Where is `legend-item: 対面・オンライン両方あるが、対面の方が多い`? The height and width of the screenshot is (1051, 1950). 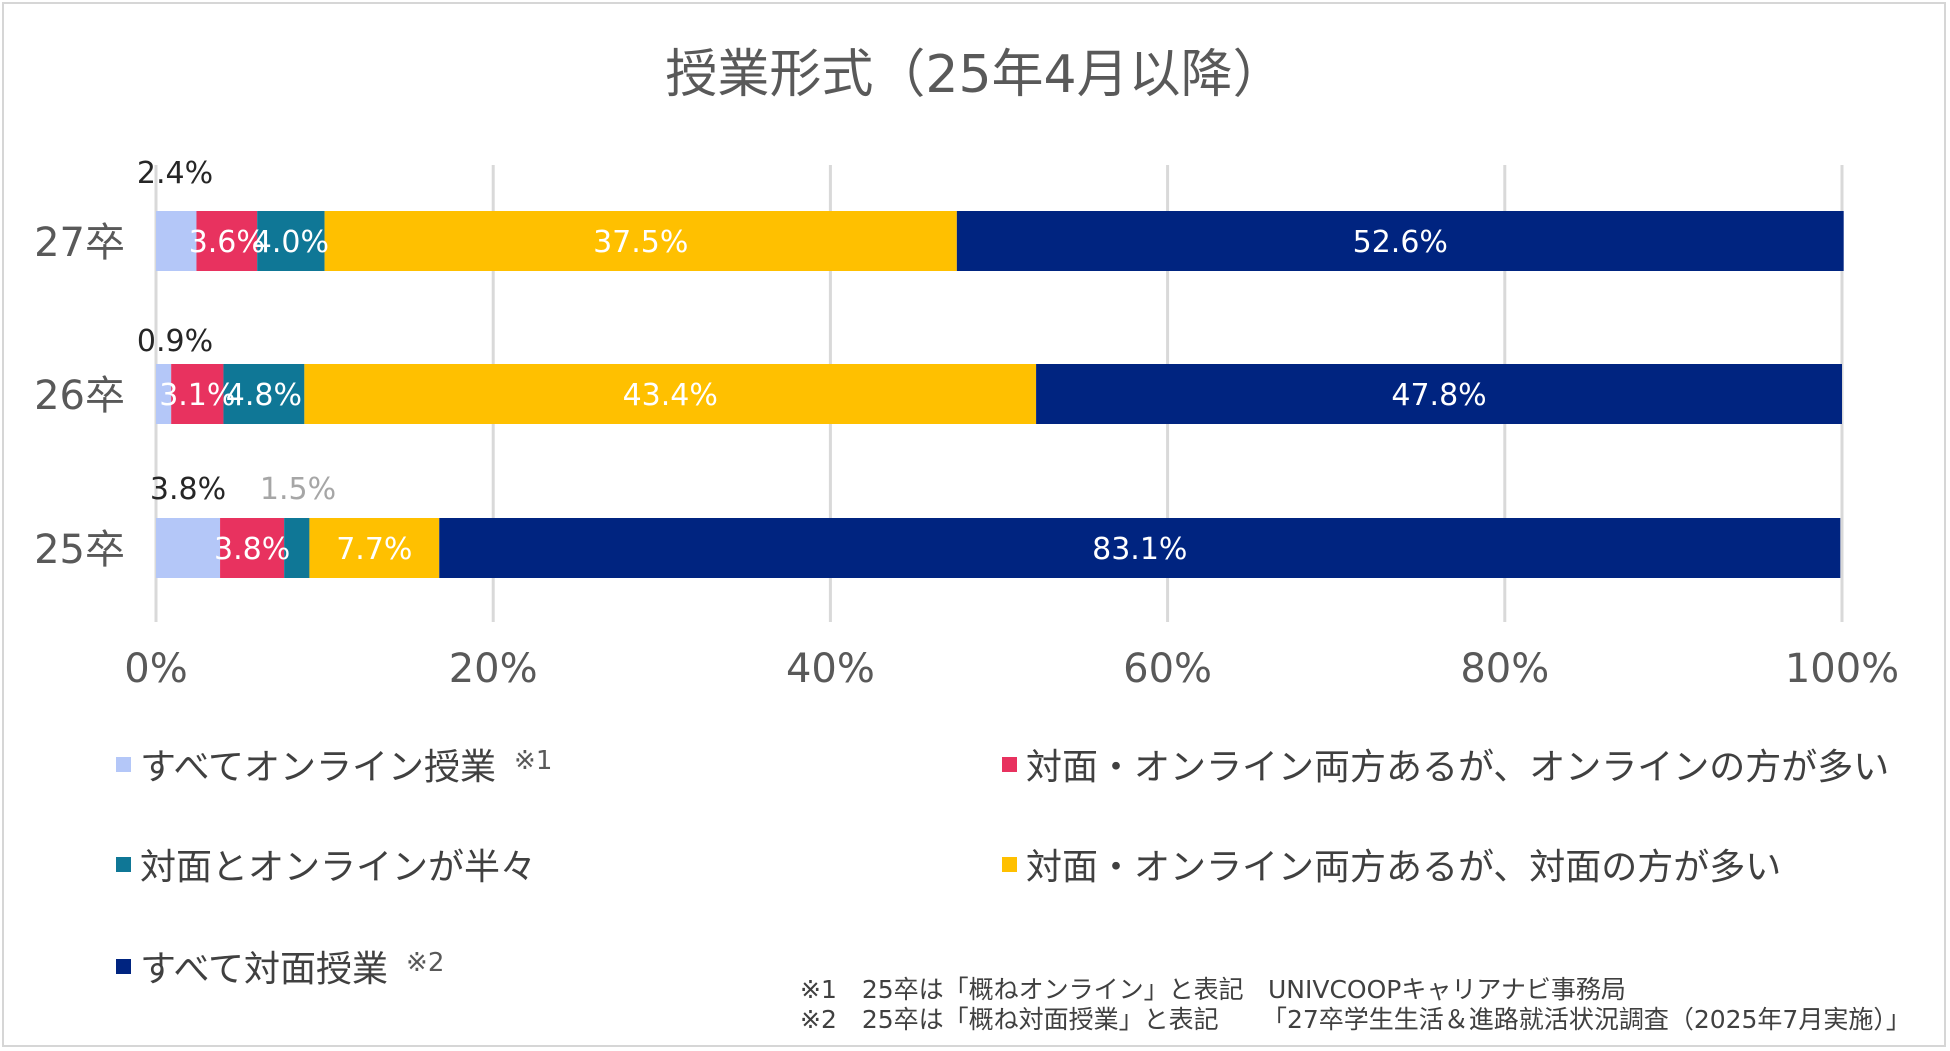 legend-item: 対面・オンライン両方あるが、対面の方が多い is located at coordinates (1391, 867).